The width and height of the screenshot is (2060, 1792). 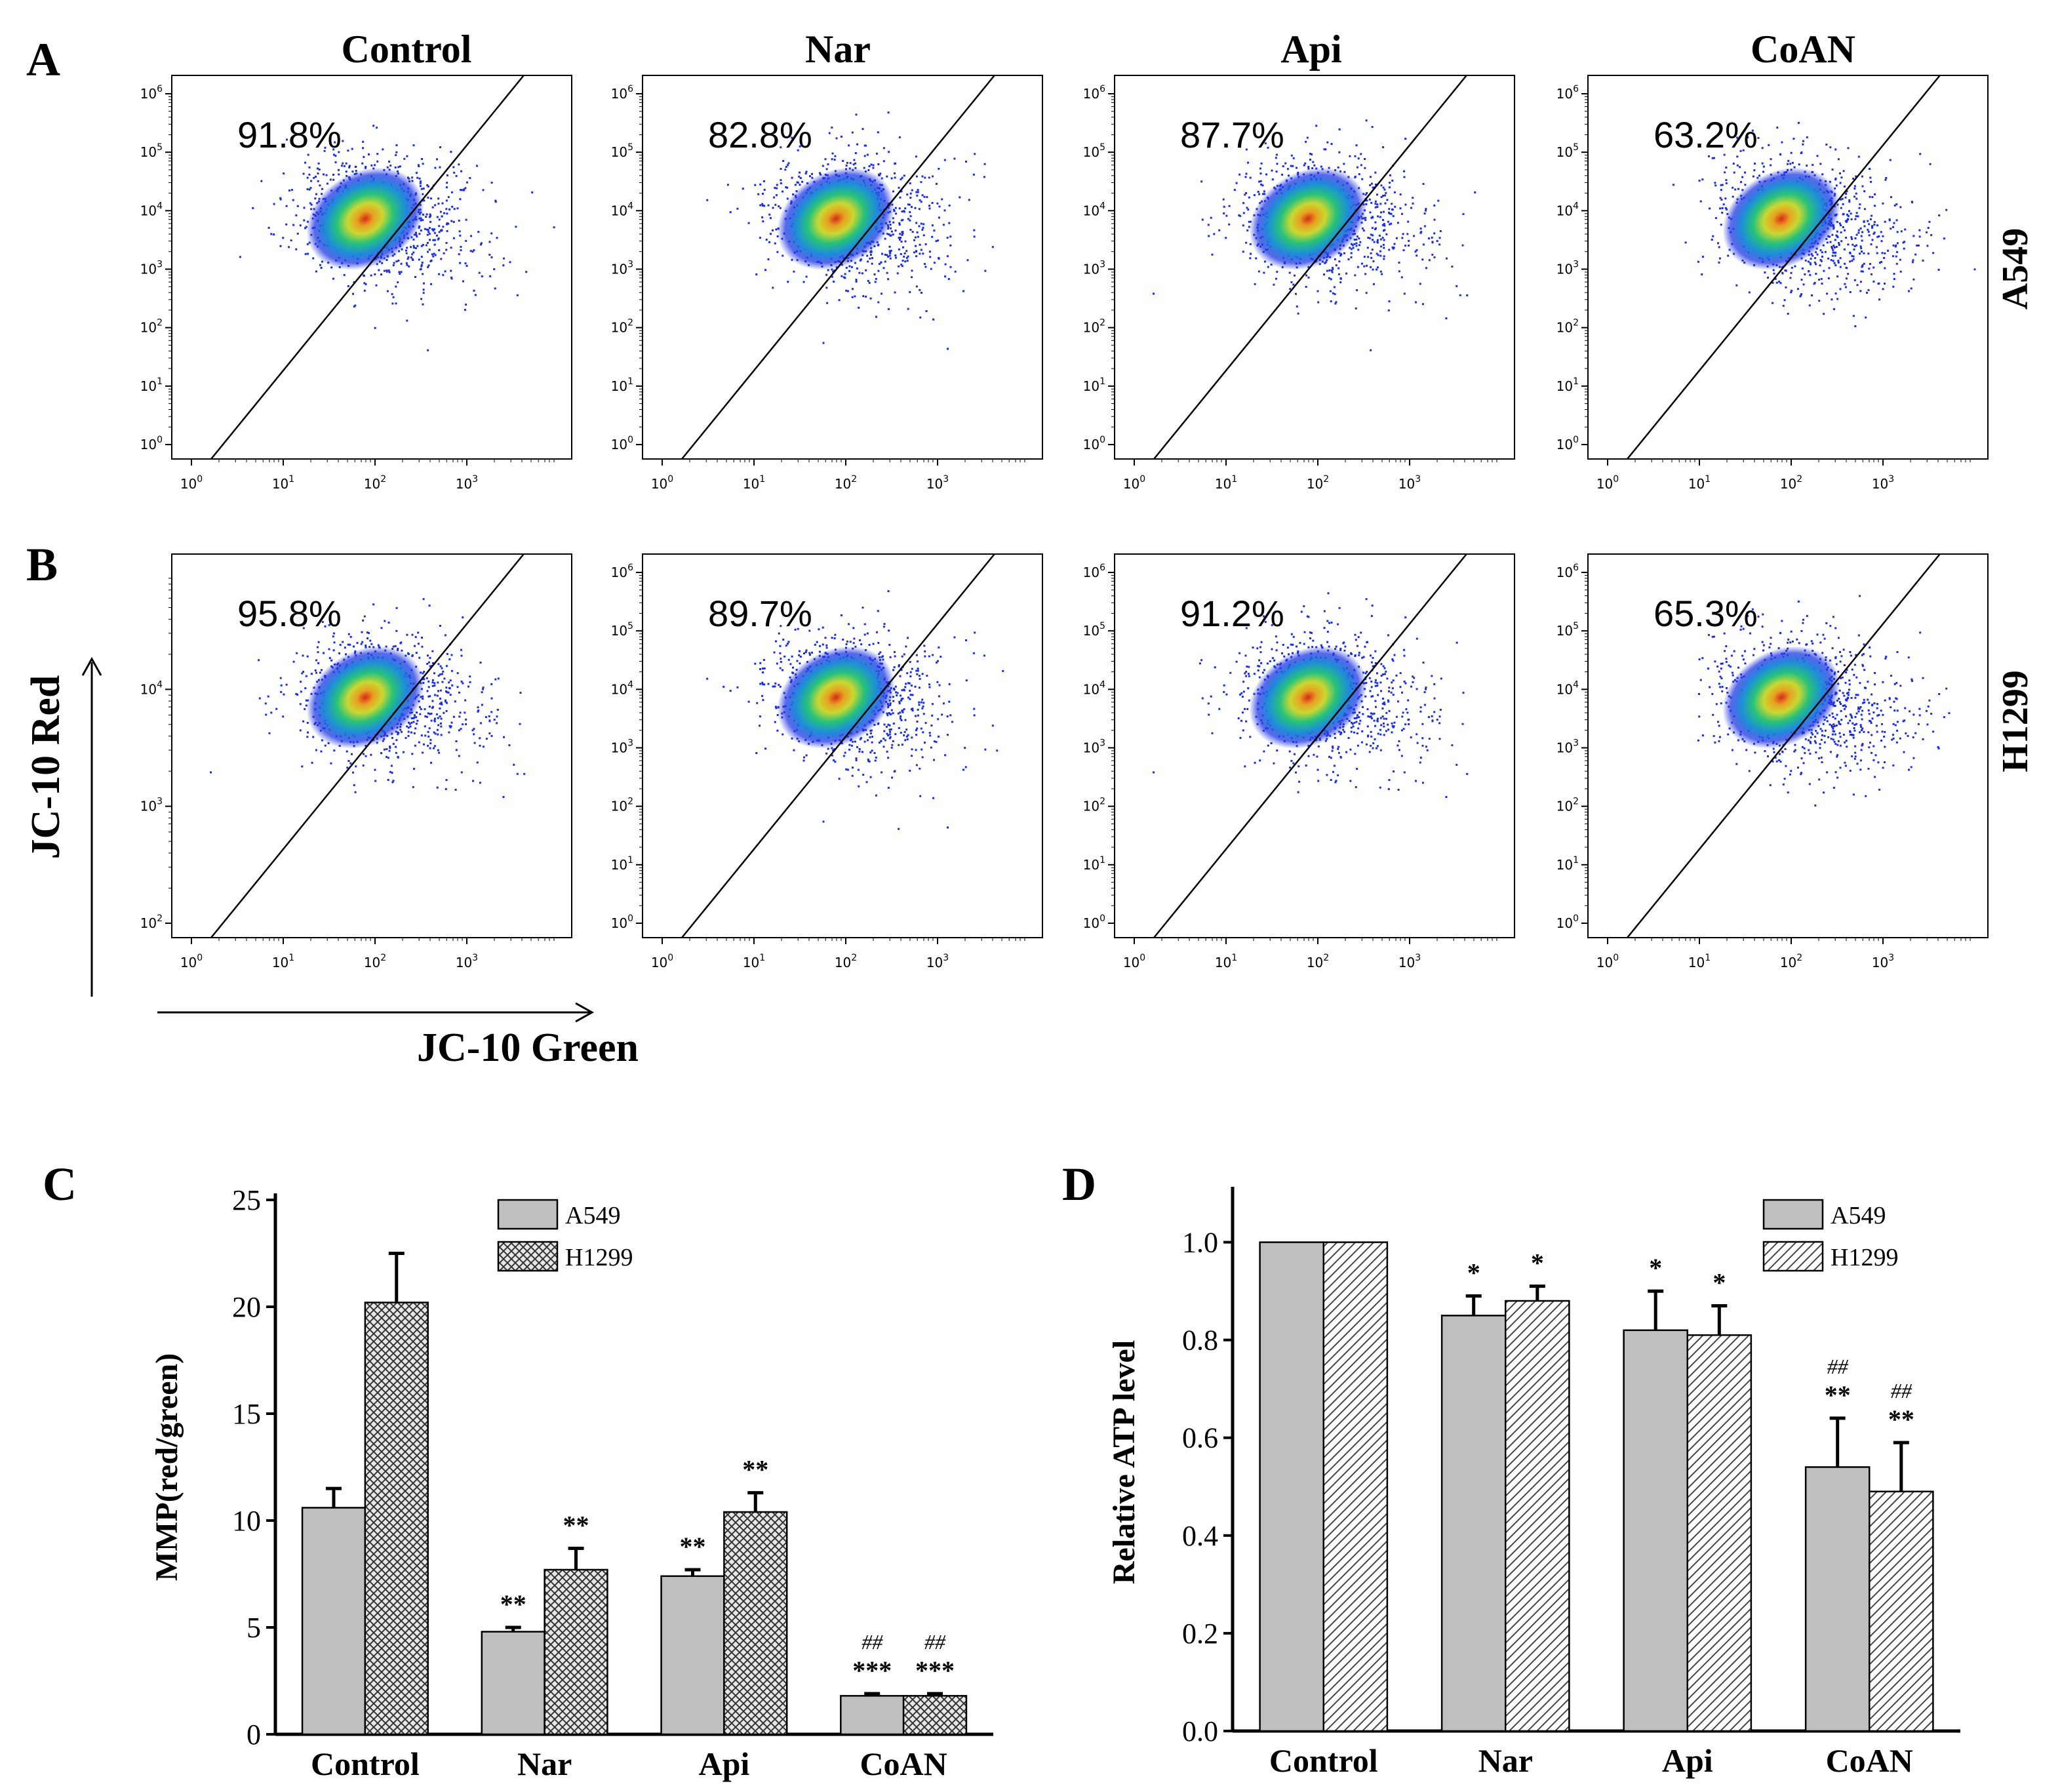 What do you see at coordinates (46, 768) in the screenshot?
I see `y-axis-label-jc10-red: JC-10 Red` at bounding box center [46, 768].